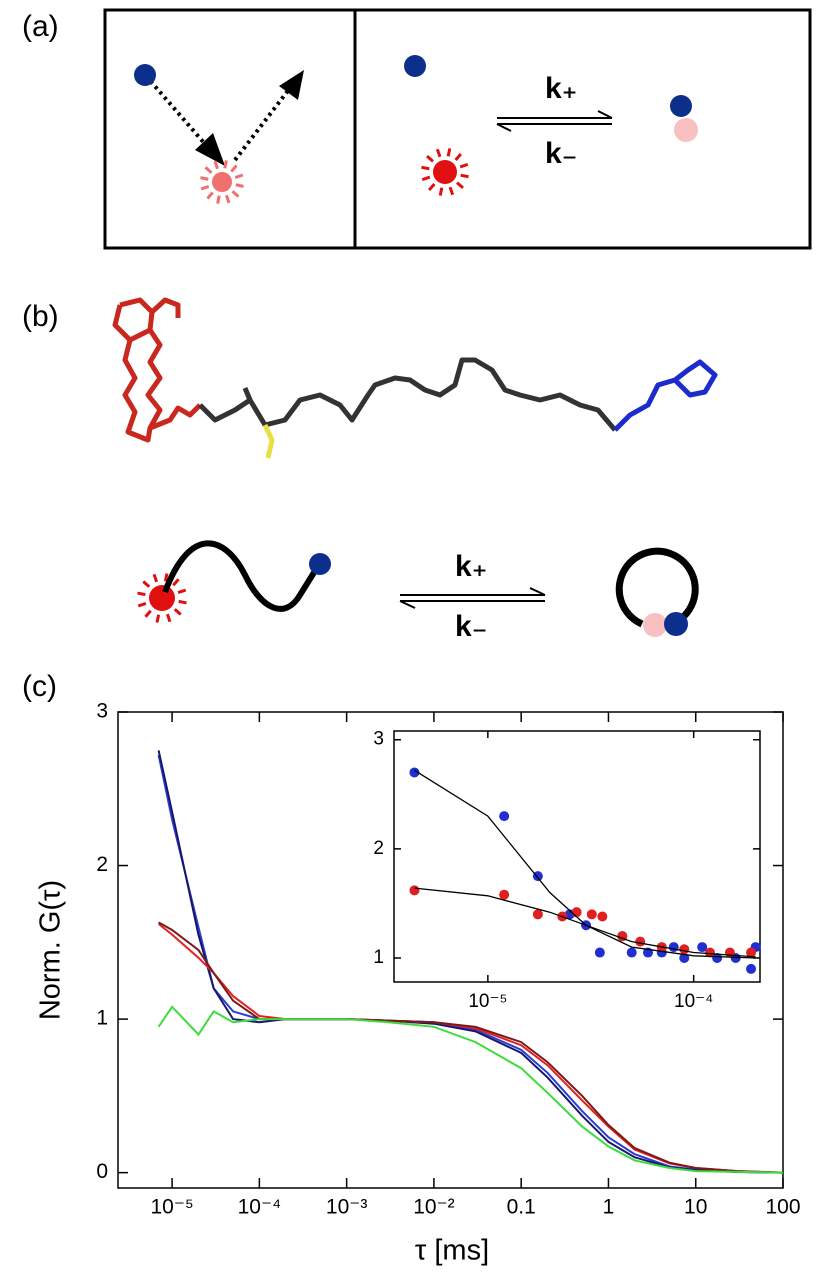  I want to click on plot-frame, so click(577, 856).